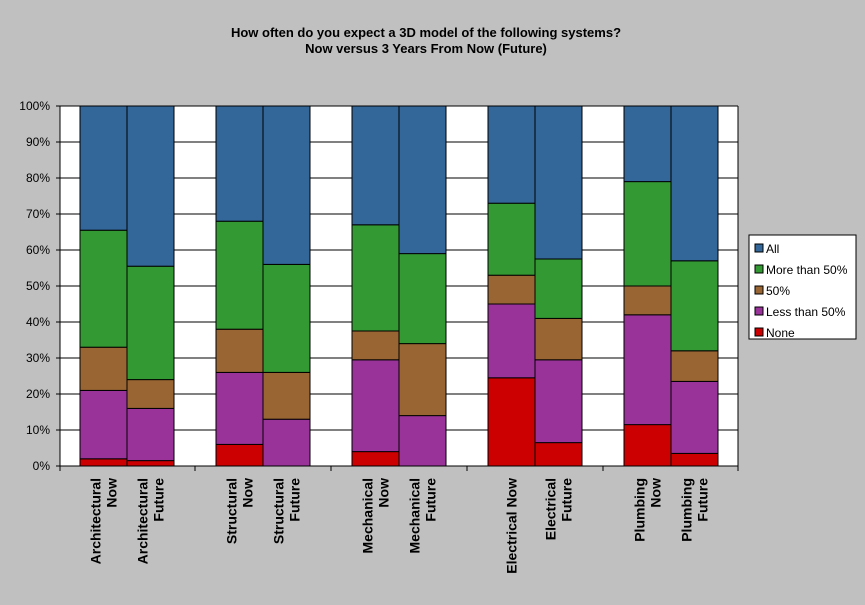 The width and height of the screenshot is (865, 605). I want to click on legend-label: All, so click(772, 249).